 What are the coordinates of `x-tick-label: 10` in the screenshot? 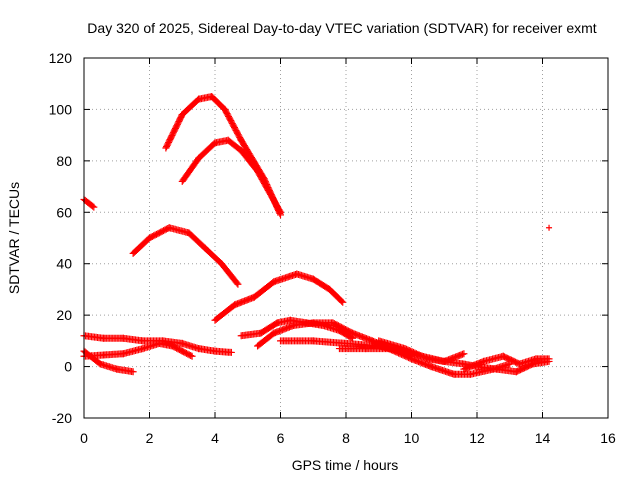 It's located at (412, 438).